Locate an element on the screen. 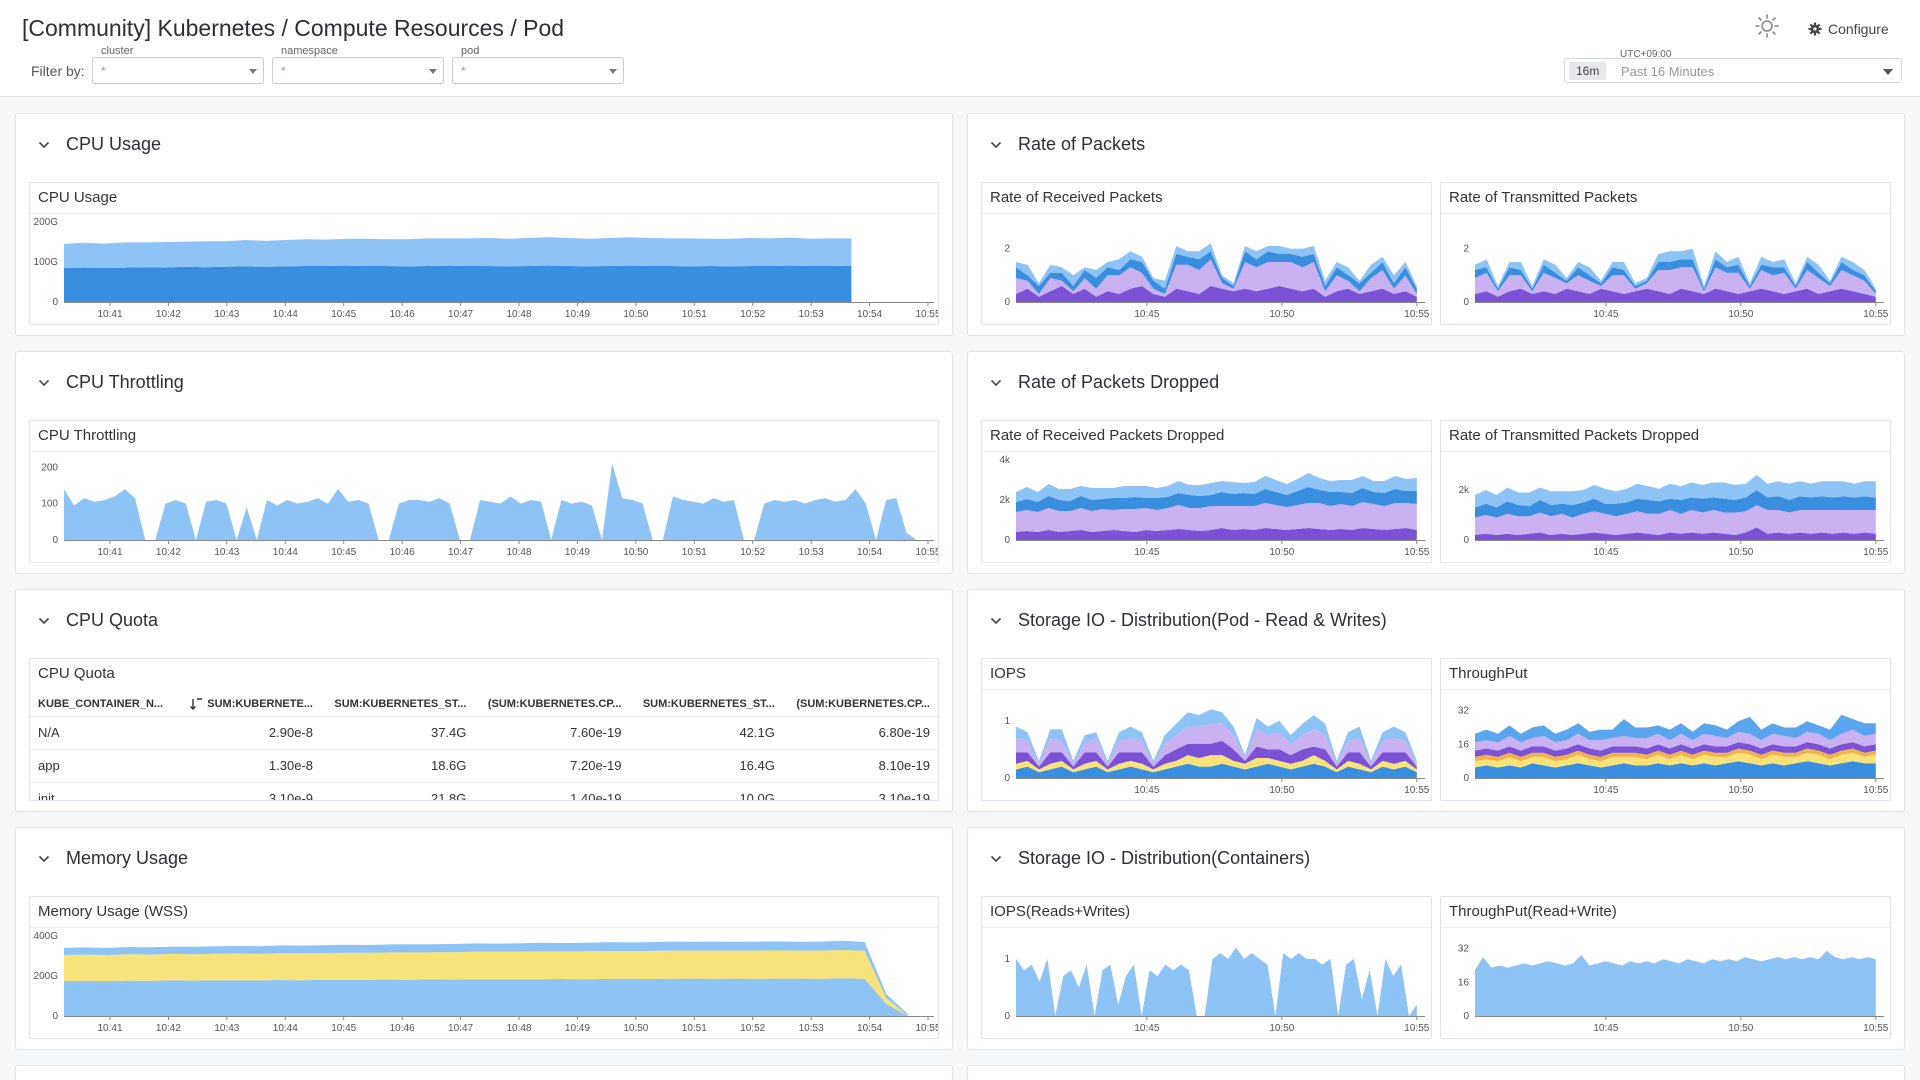 The width and height of the screenshot is (1920, 1080). group-header: Rate of Packets is located at coordinates (1067, 144).